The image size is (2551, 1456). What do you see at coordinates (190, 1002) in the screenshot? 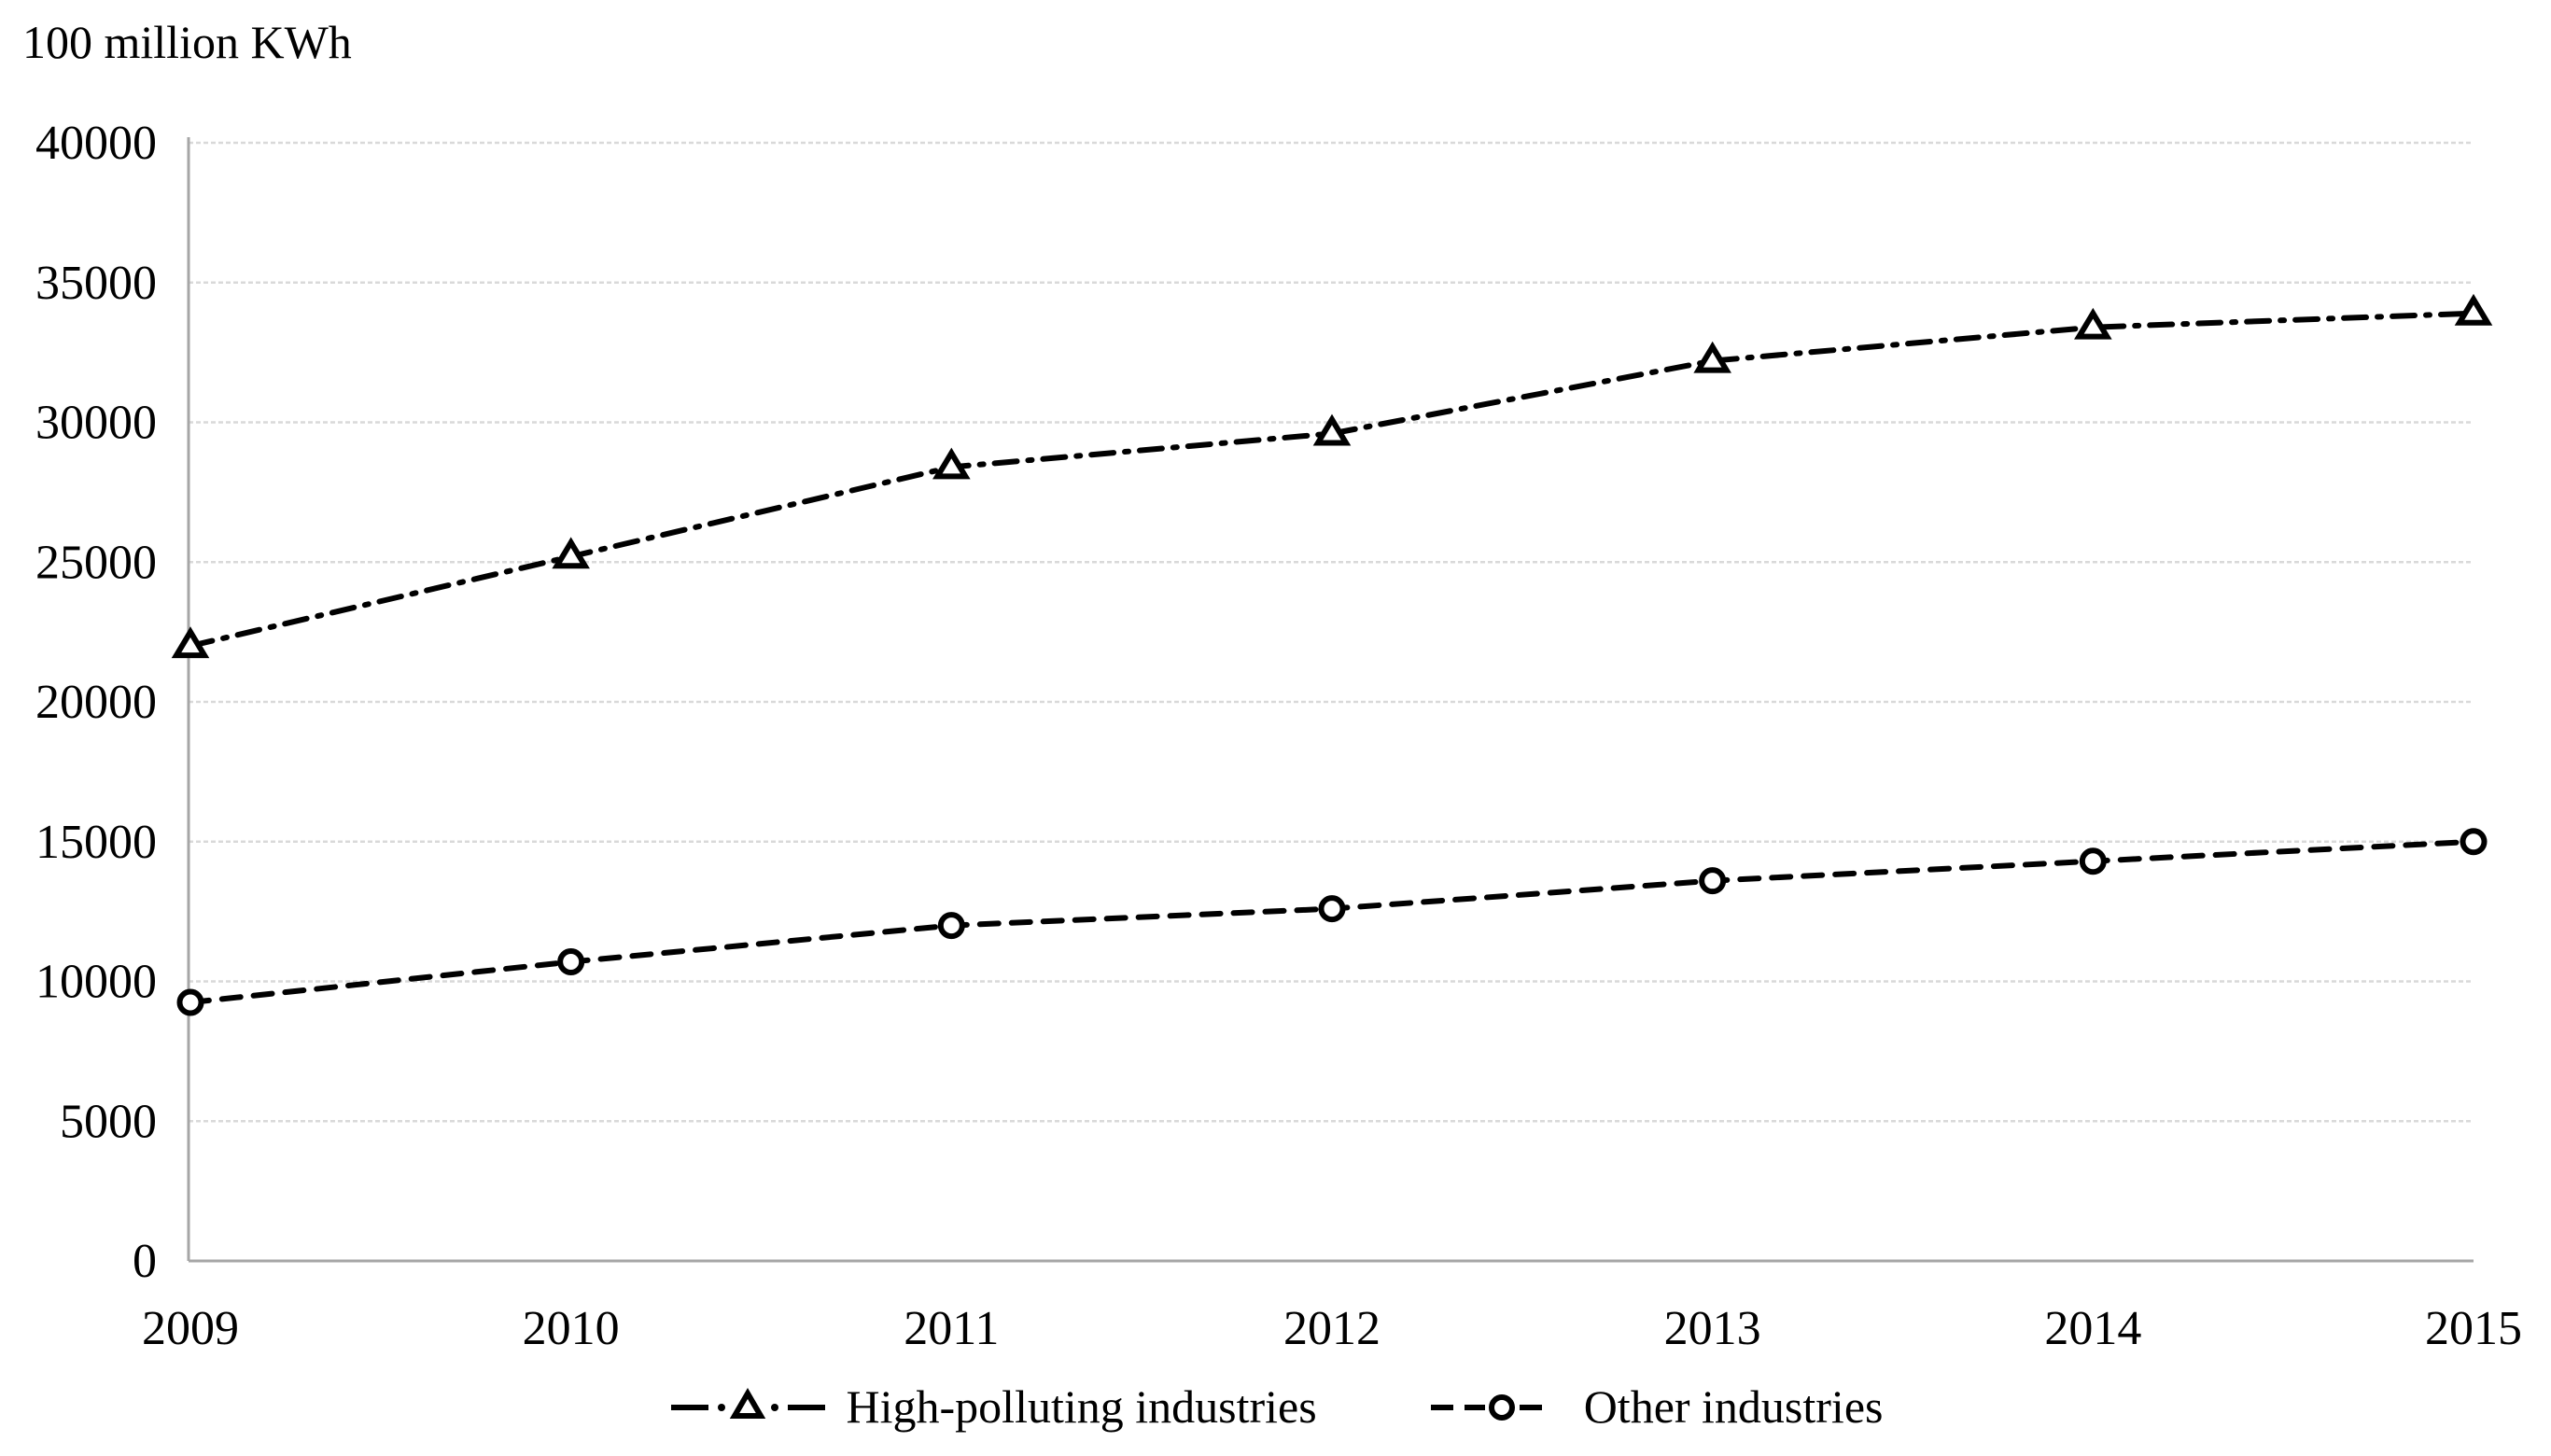
I see `marker-circle-2009` at bounding box center [190, 1002].